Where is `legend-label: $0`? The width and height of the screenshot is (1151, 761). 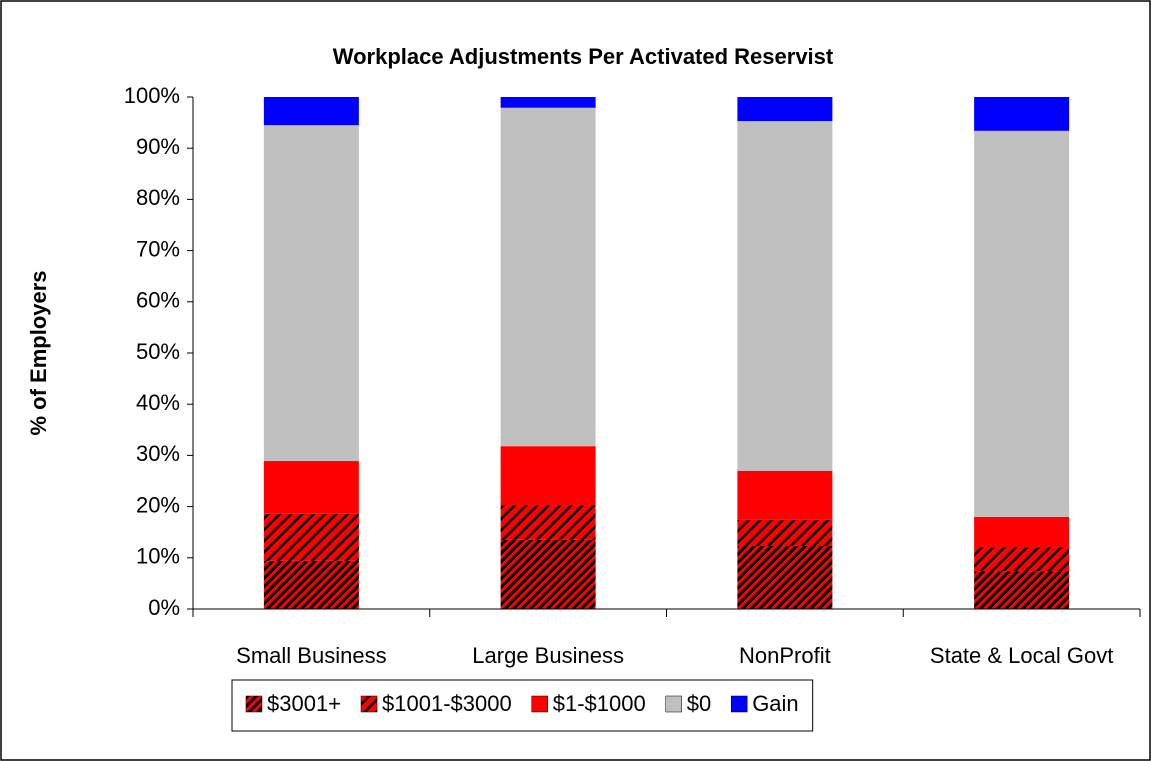 legend-label: $0 is located at coordinates (699, 703).